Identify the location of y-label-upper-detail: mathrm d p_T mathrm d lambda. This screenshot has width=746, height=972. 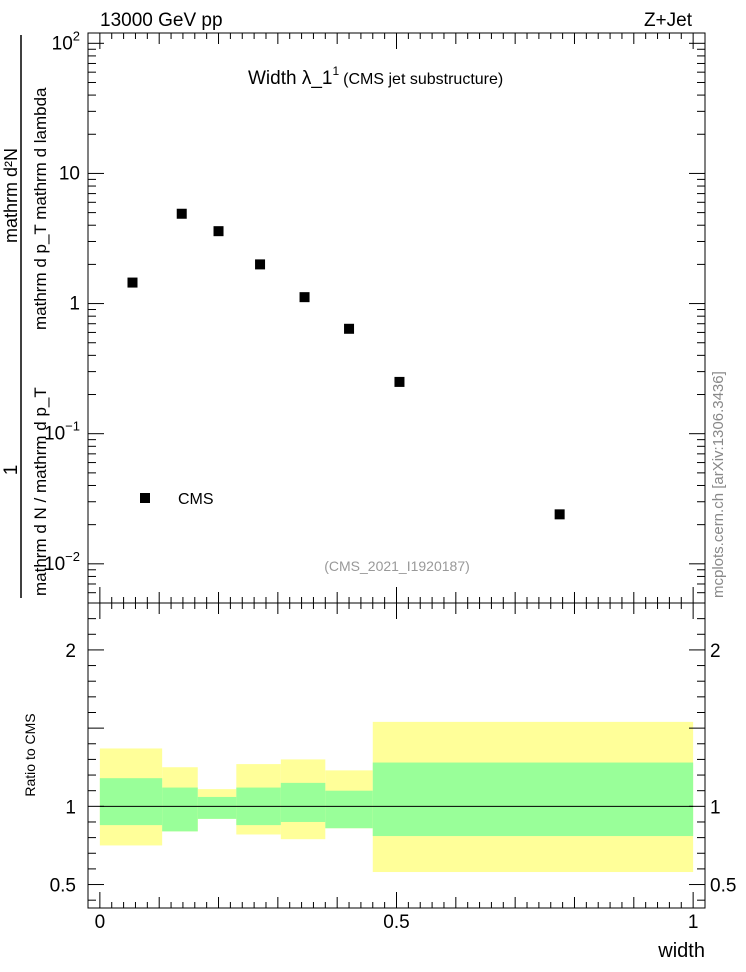
(40, 208).